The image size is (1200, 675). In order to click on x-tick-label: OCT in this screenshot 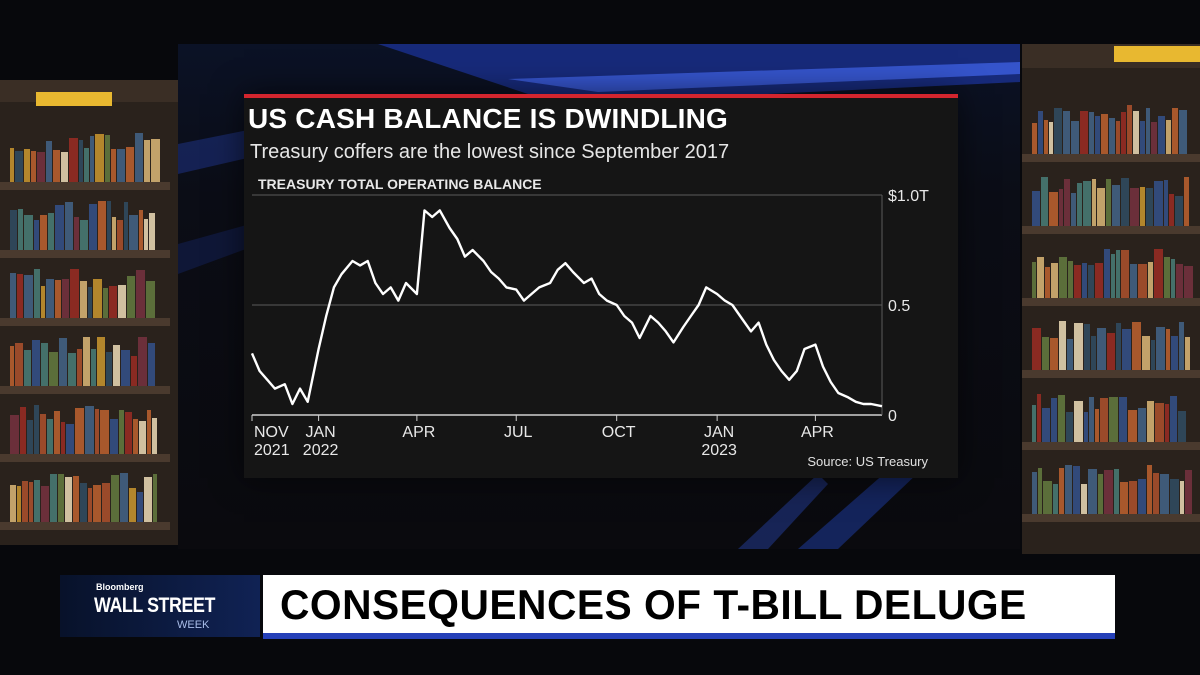, I will do `click(619, 432)`.